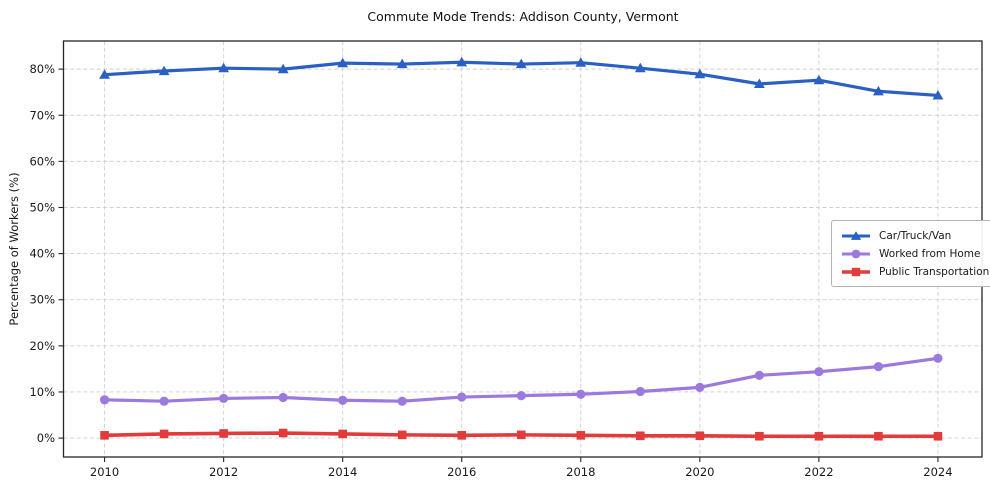 Image resolution: width=990 pixels, height=490 pixels. Describe the element at coordinates (104, 472) in the screenshot. I see `x-tick-label: 2010` at that location.